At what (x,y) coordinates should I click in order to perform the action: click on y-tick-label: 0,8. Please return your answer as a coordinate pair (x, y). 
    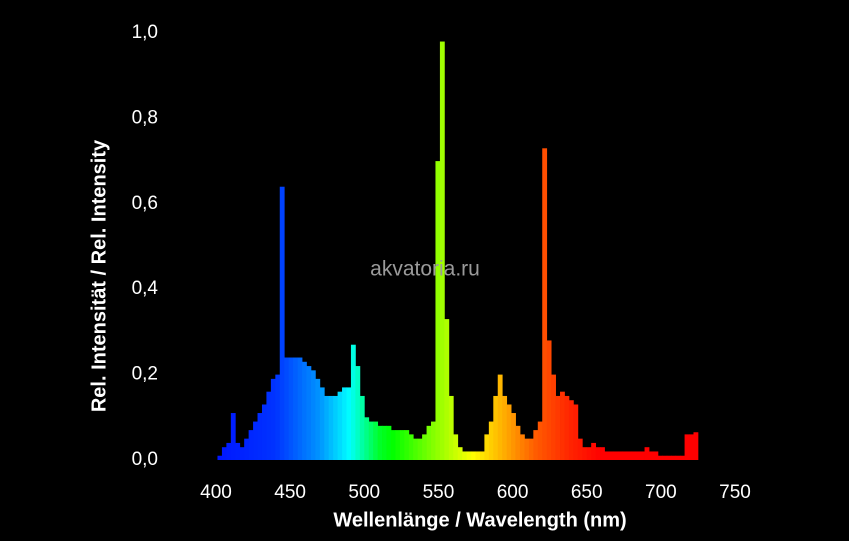
    Looking at the image, I should click on (145, 117).